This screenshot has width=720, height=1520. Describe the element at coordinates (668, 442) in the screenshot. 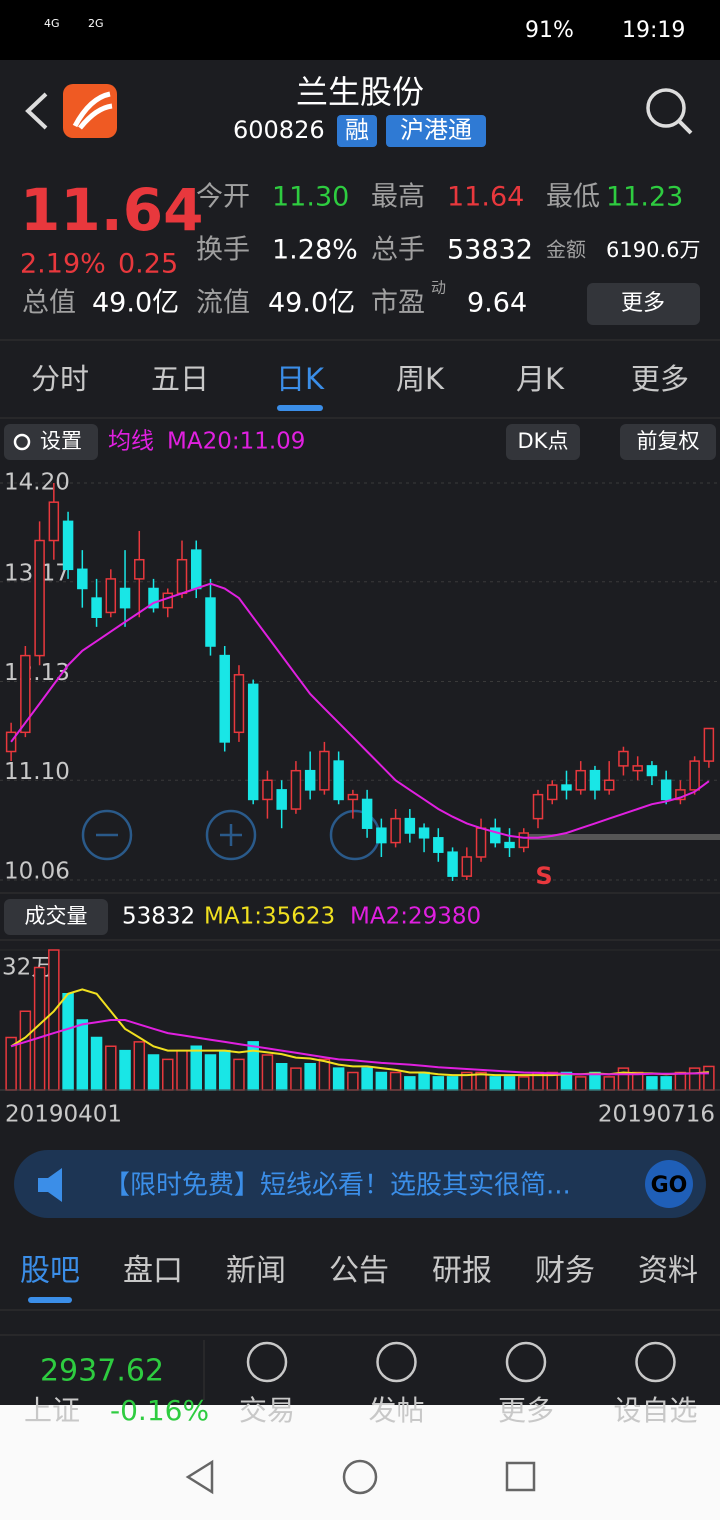

I see `adjust-button` at that location.